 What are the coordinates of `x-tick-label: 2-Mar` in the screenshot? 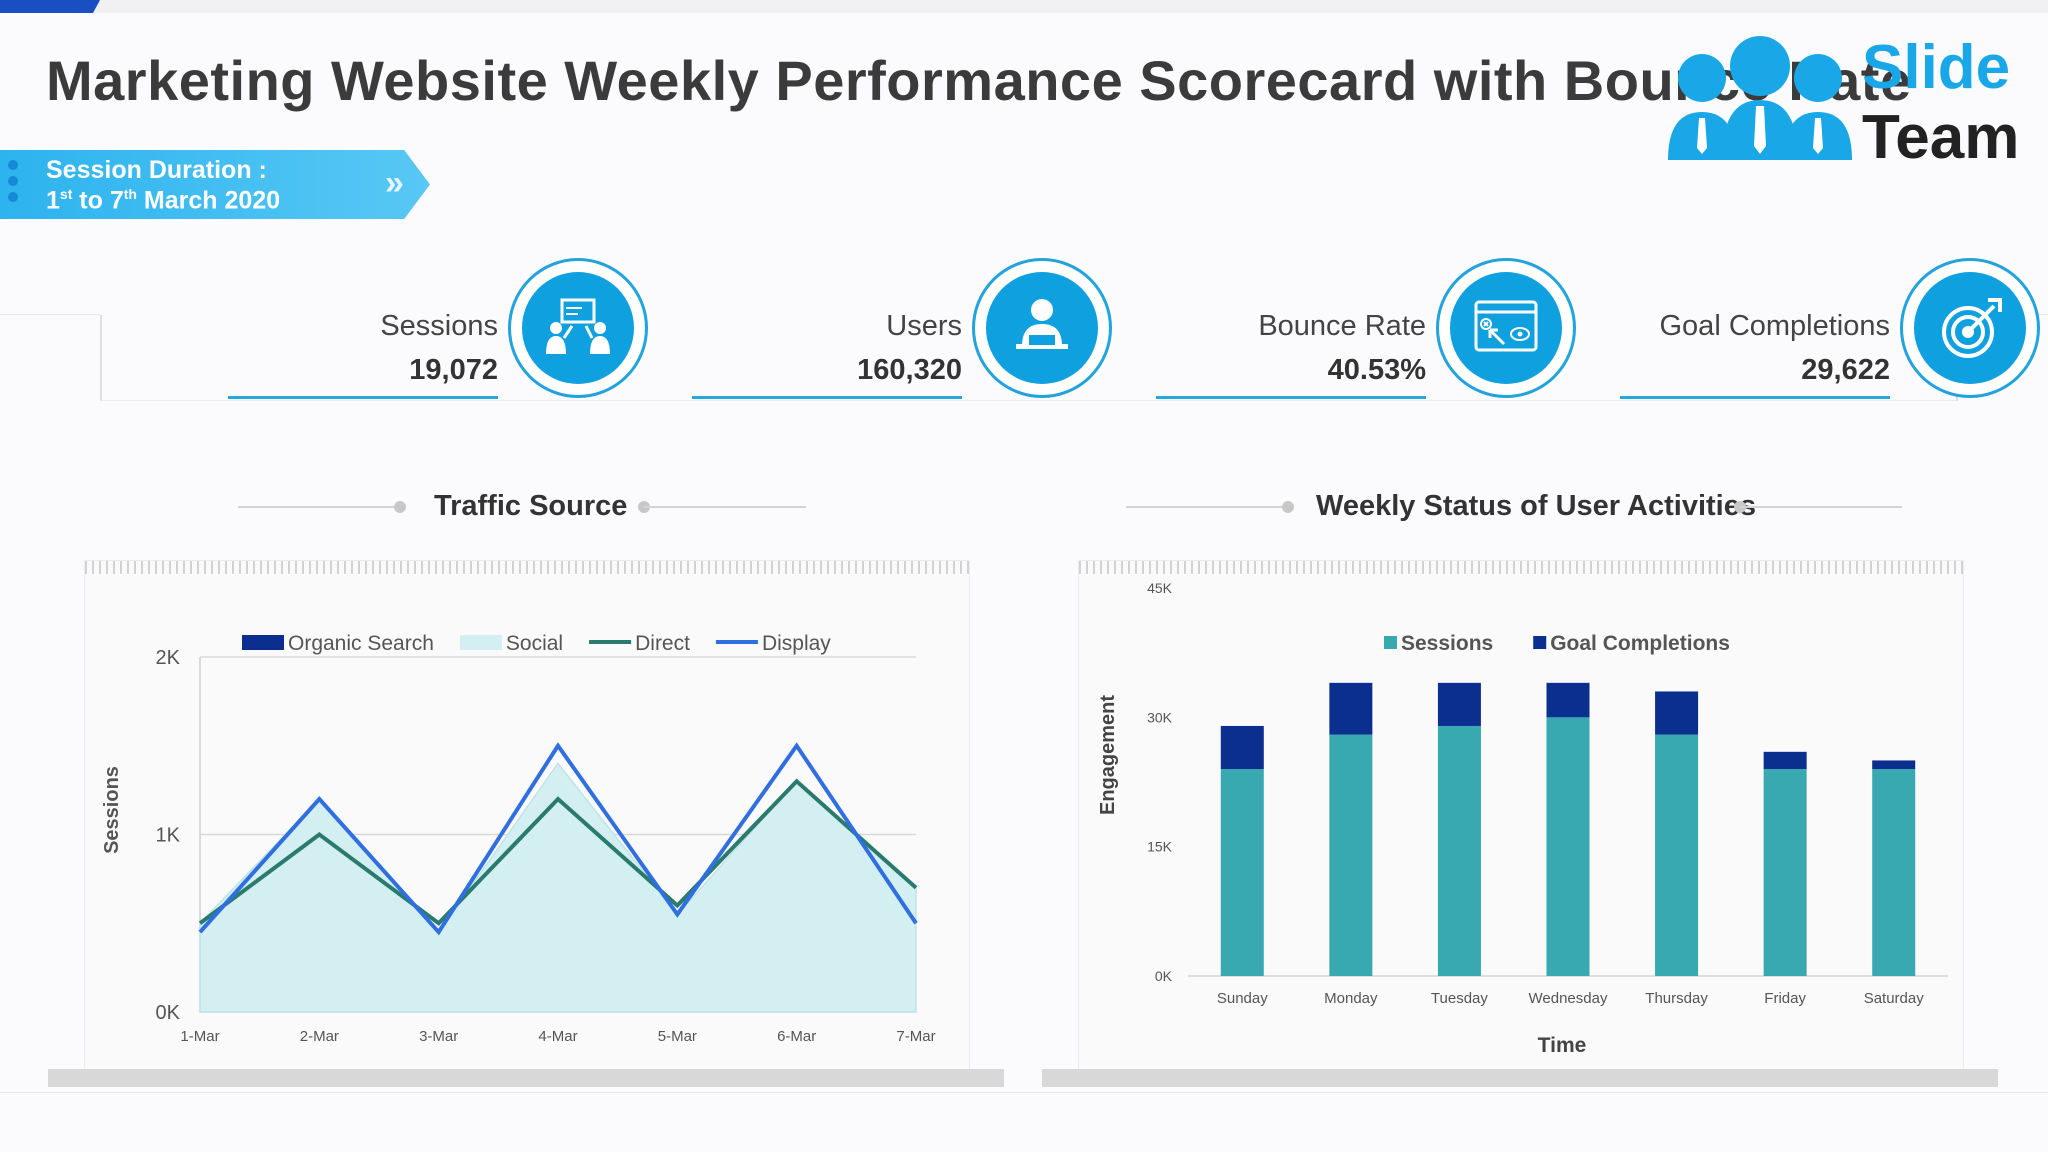 It's located at (319, 1036).